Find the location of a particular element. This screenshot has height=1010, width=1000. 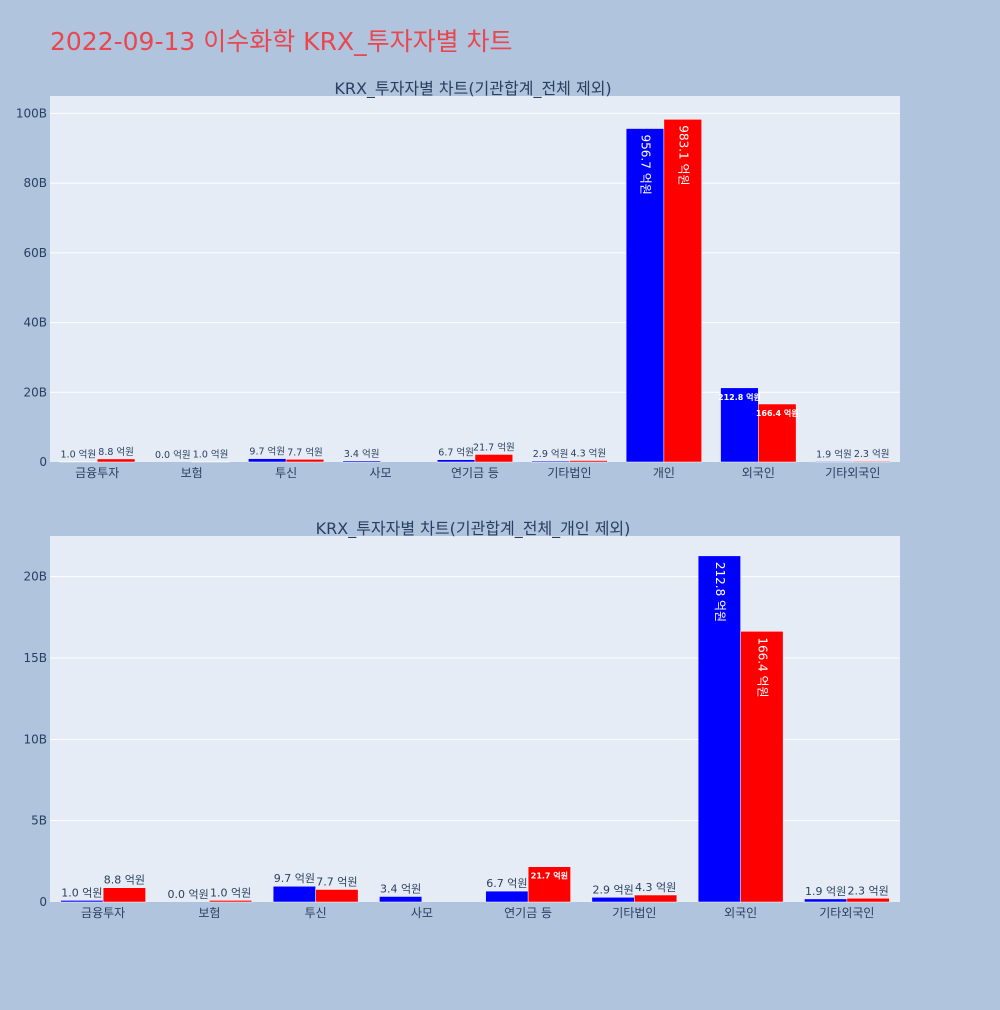

page-title: 2022-09-13 이수화학 KRX_투자자별 차트 is located at coordinates (281, 40).